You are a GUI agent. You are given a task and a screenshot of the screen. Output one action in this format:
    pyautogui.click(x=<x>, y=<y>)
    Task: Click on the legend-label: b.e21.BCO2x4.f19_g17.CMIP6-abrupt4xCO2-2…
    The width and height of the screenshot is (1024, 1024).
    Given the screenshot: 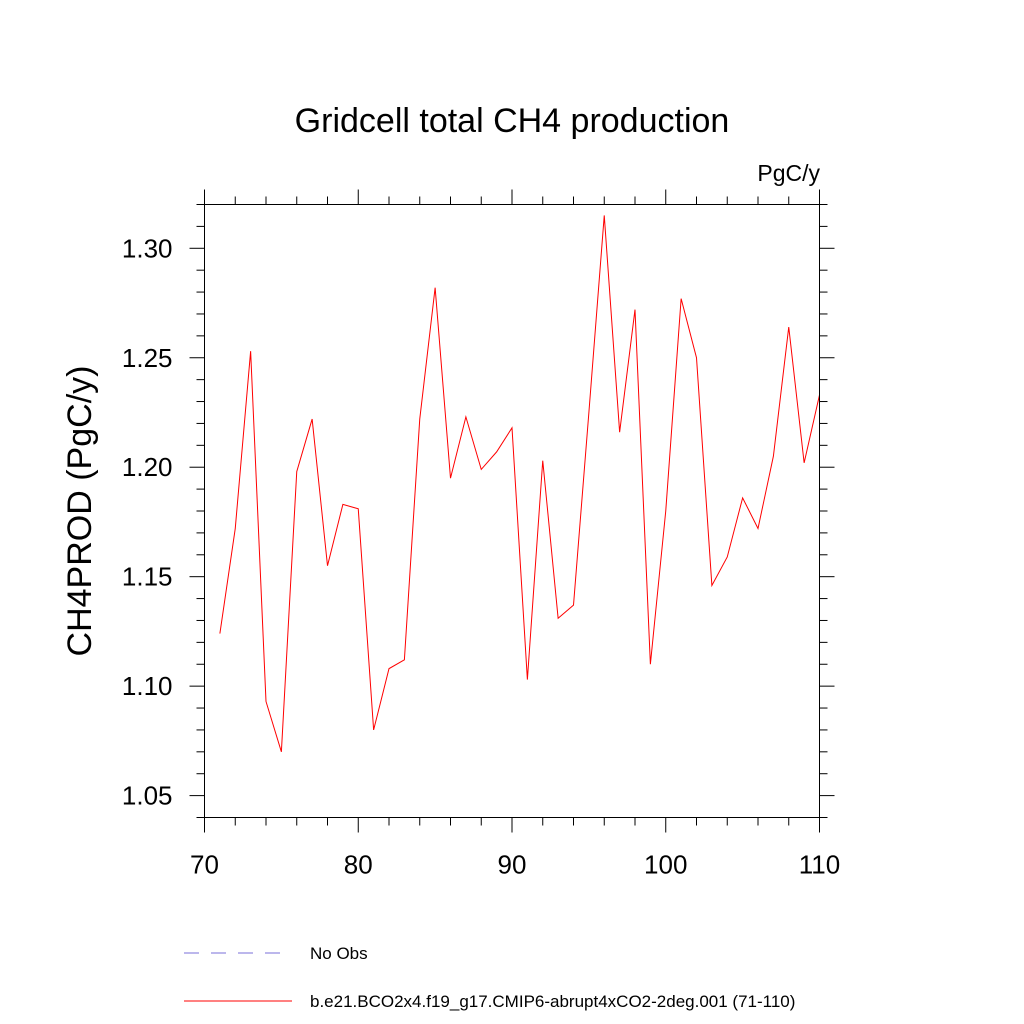 What is the action you would take?
    pyautogui.click(x=552, y=1001)
    